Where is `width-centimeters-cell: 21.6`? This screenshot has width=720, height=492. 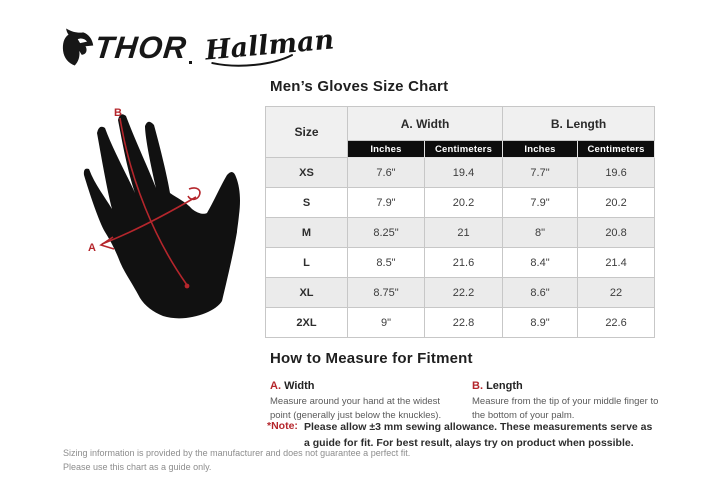
width-centimeters-cell: 21.6 is located at coordinates (463, 262).